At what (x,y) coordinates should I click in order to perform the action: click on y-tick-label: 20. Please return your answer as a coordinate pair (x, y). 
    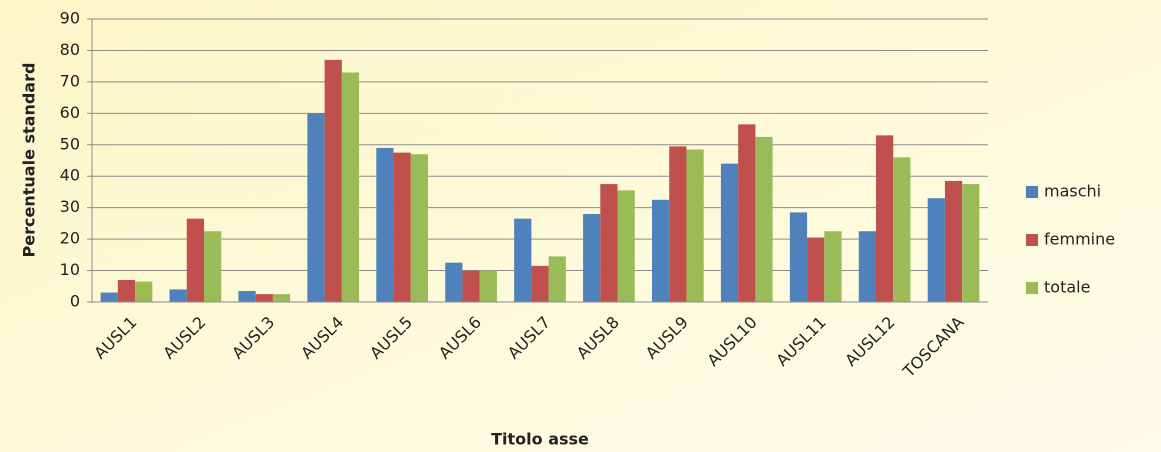
    Looking at the image, I should click on (70, 238).